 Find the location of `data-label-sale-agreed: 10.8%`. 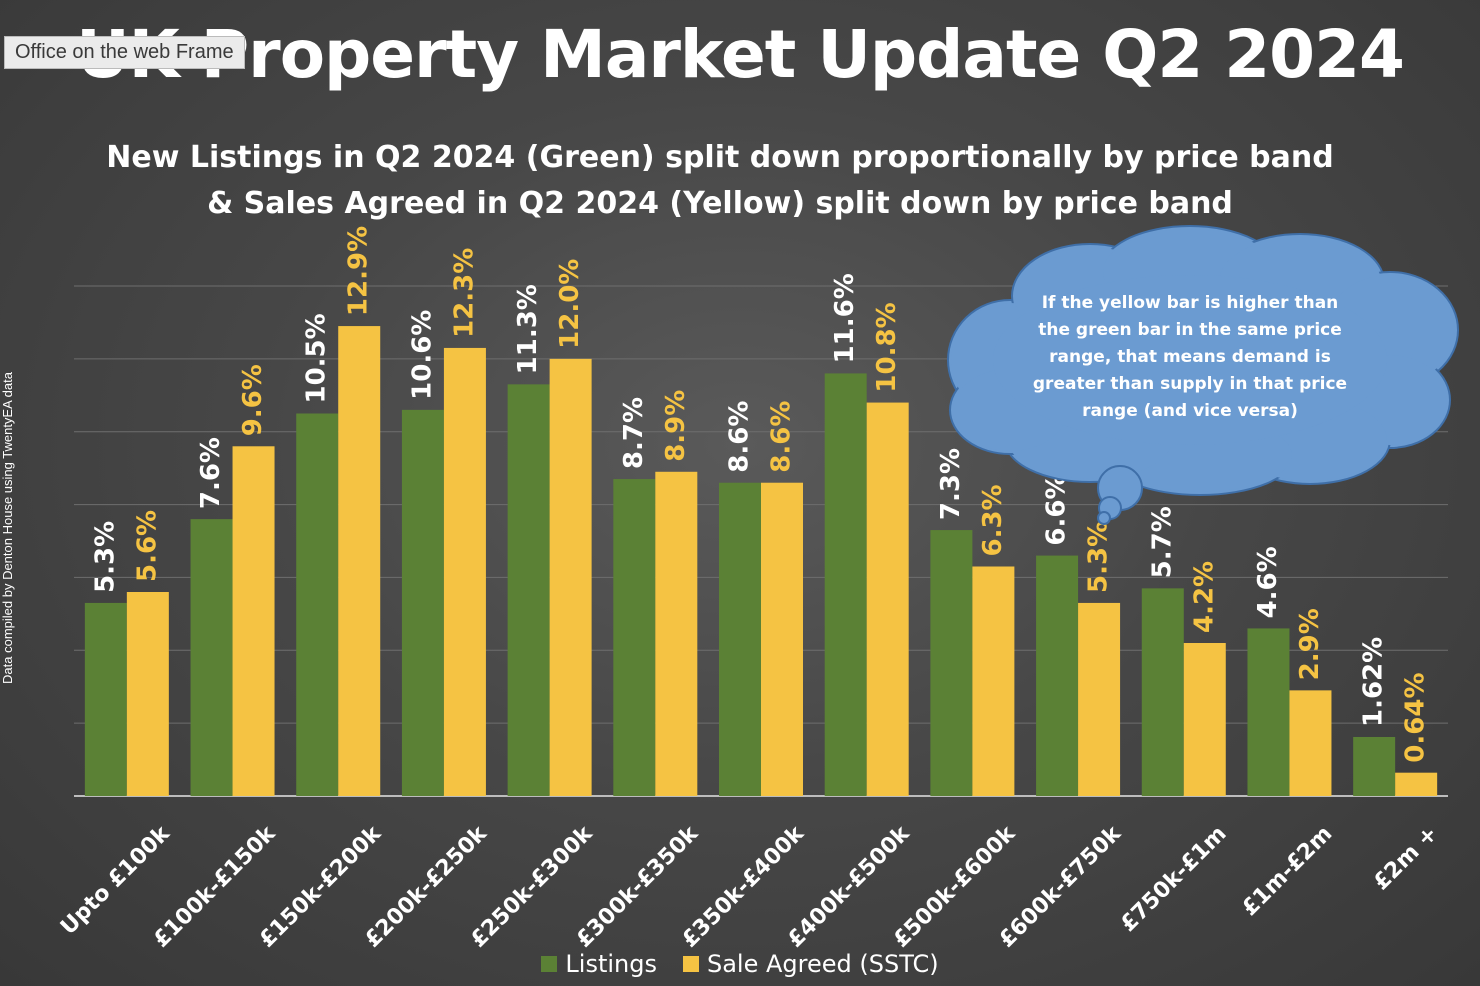

data-label-sale-agreed: 10.8% is located at coordinates (887, 347).